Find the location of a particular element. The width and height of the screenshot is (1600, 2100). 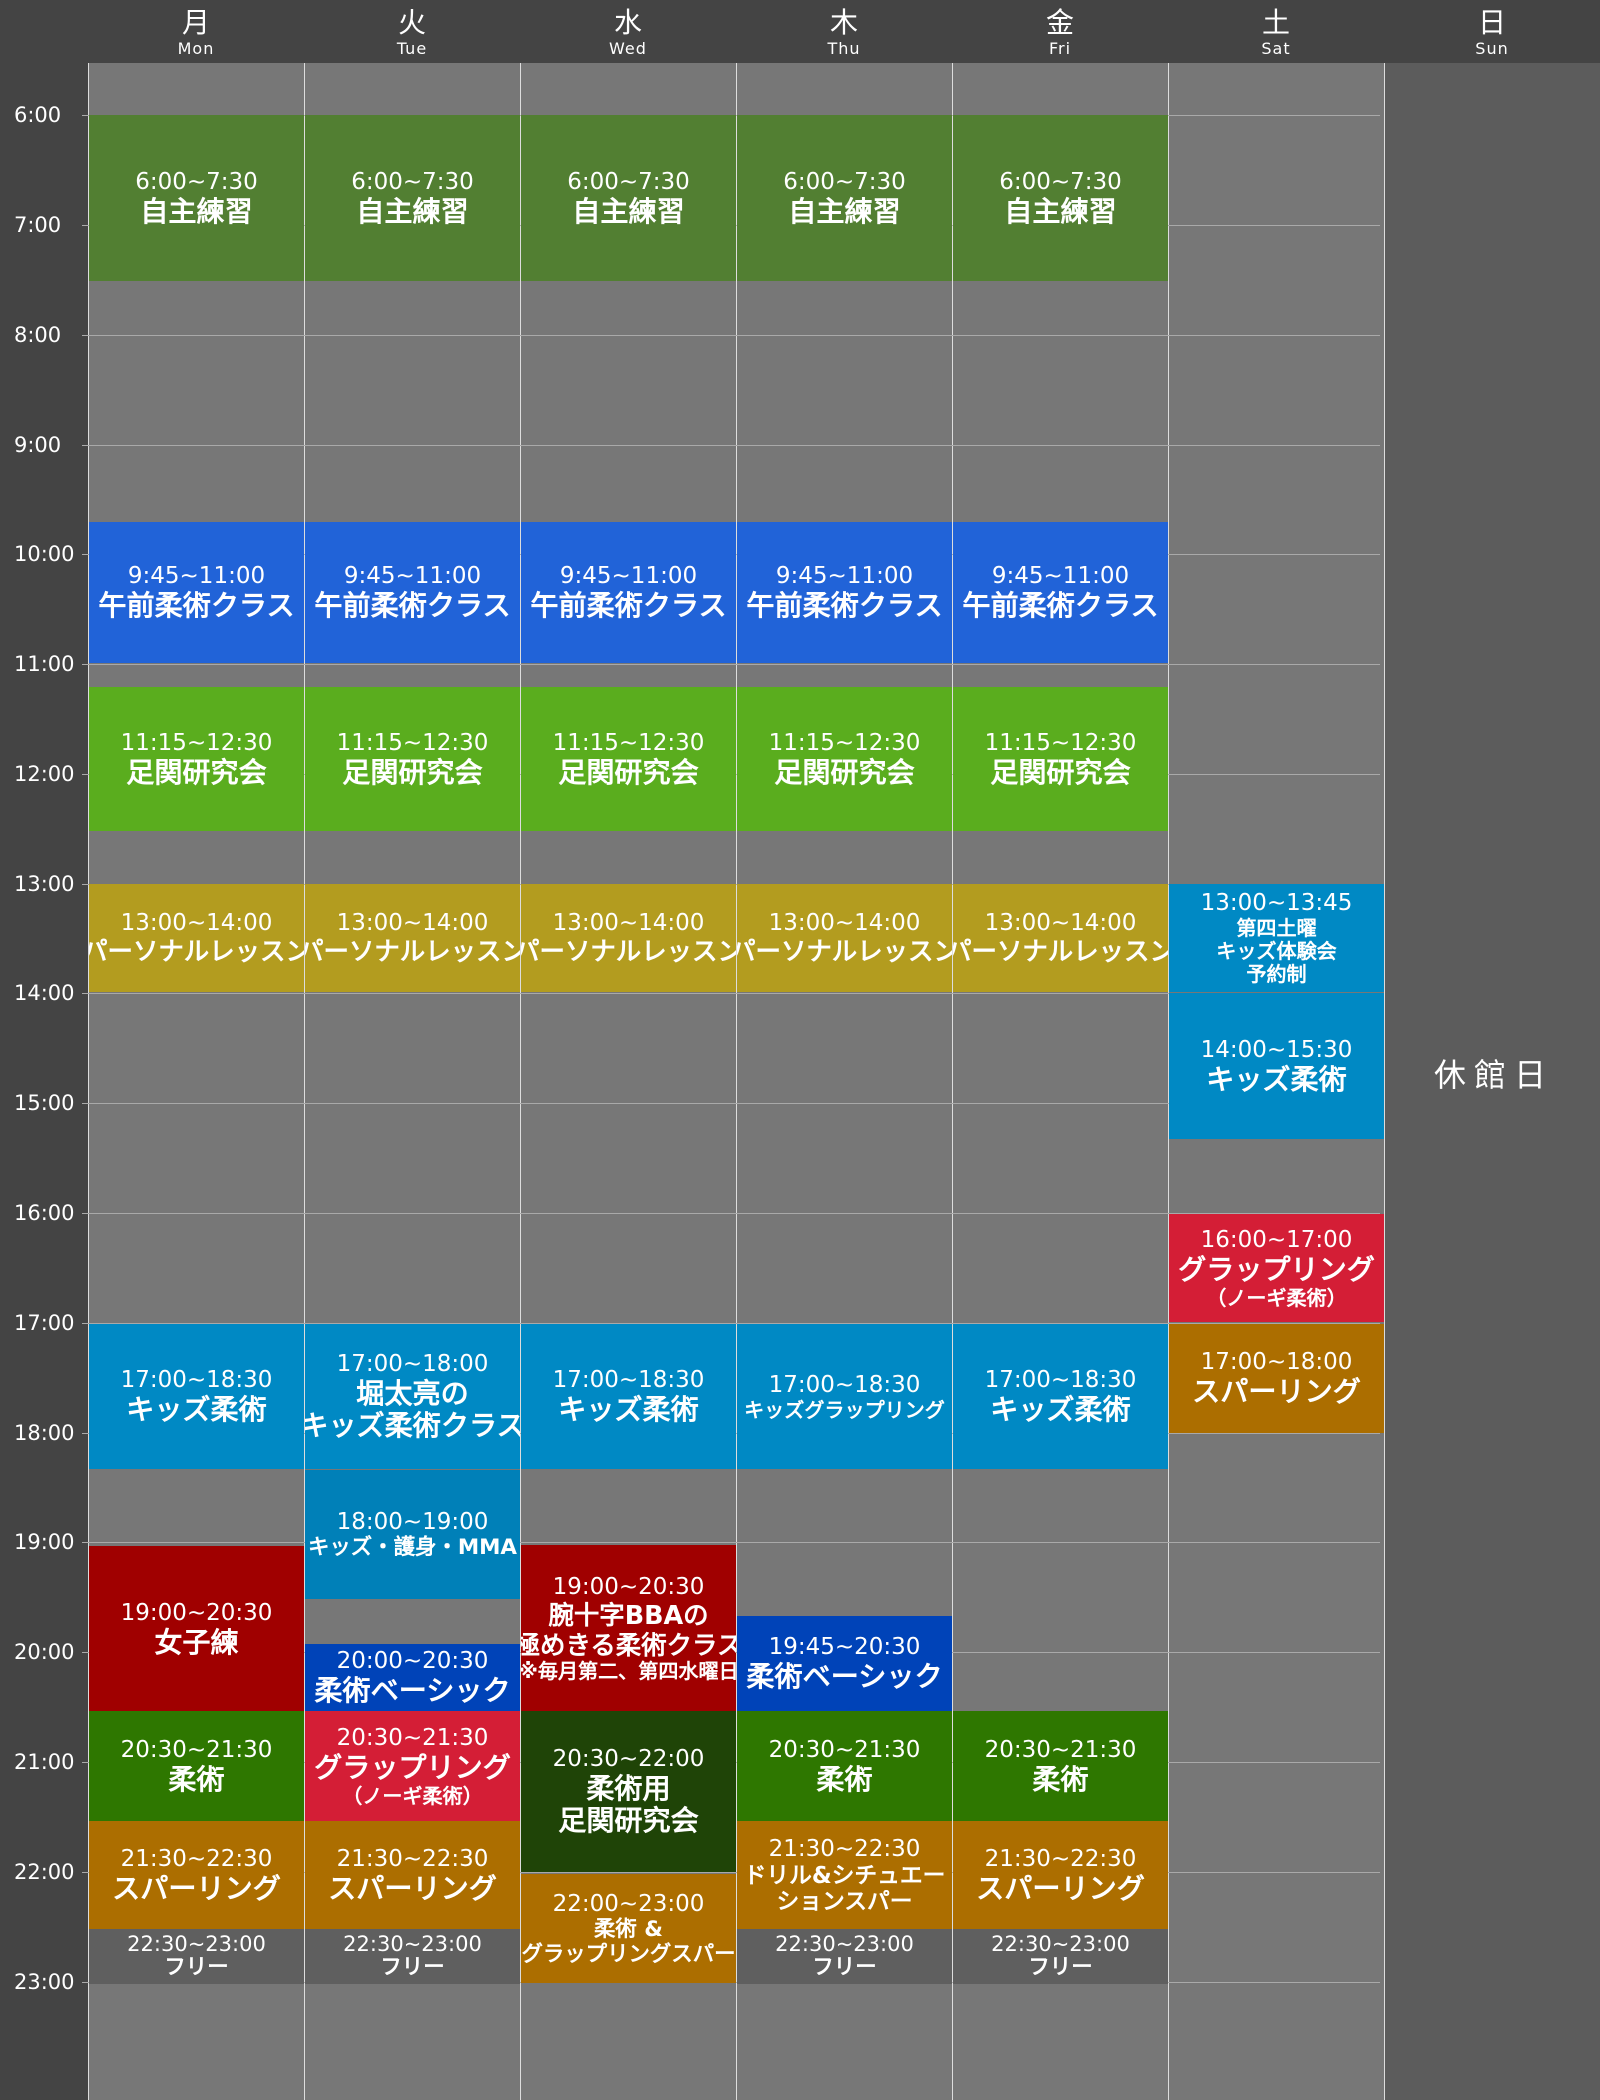

class-time: 14:00~15:30 is located at coordinates (1276, 1050).